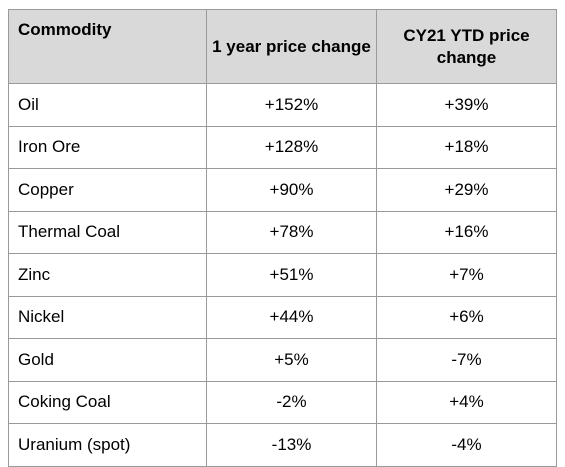 The height and width of the screenshot is (467, 565). I want to click on table-row: Copper +90% +29%, so click(282, 190).